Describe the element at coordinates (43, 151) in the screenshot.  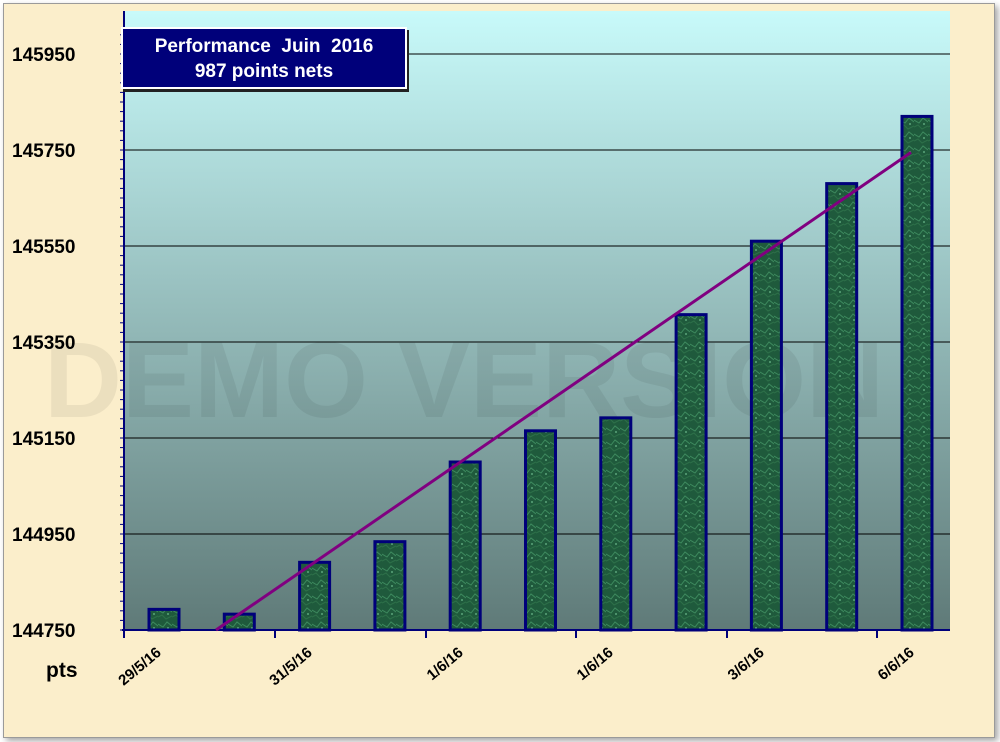
I see `y-tick-label: 145750` at that location.